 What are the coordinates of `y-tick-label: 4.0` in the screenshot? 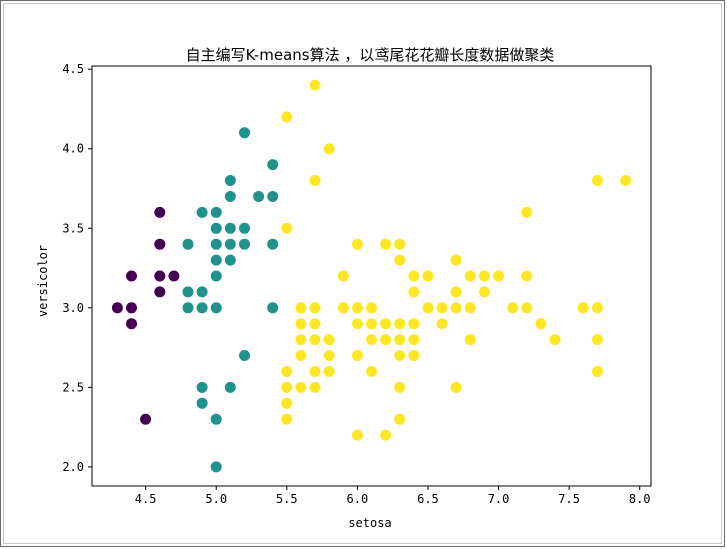 It's located at (73, 149).